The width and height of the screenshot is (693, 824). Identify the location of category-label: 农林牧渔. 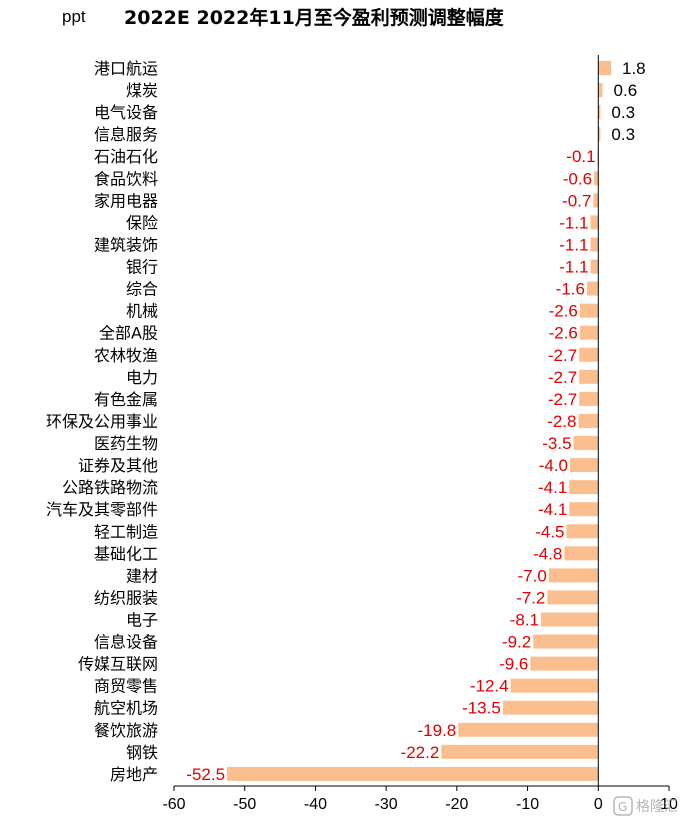
(126, 355).